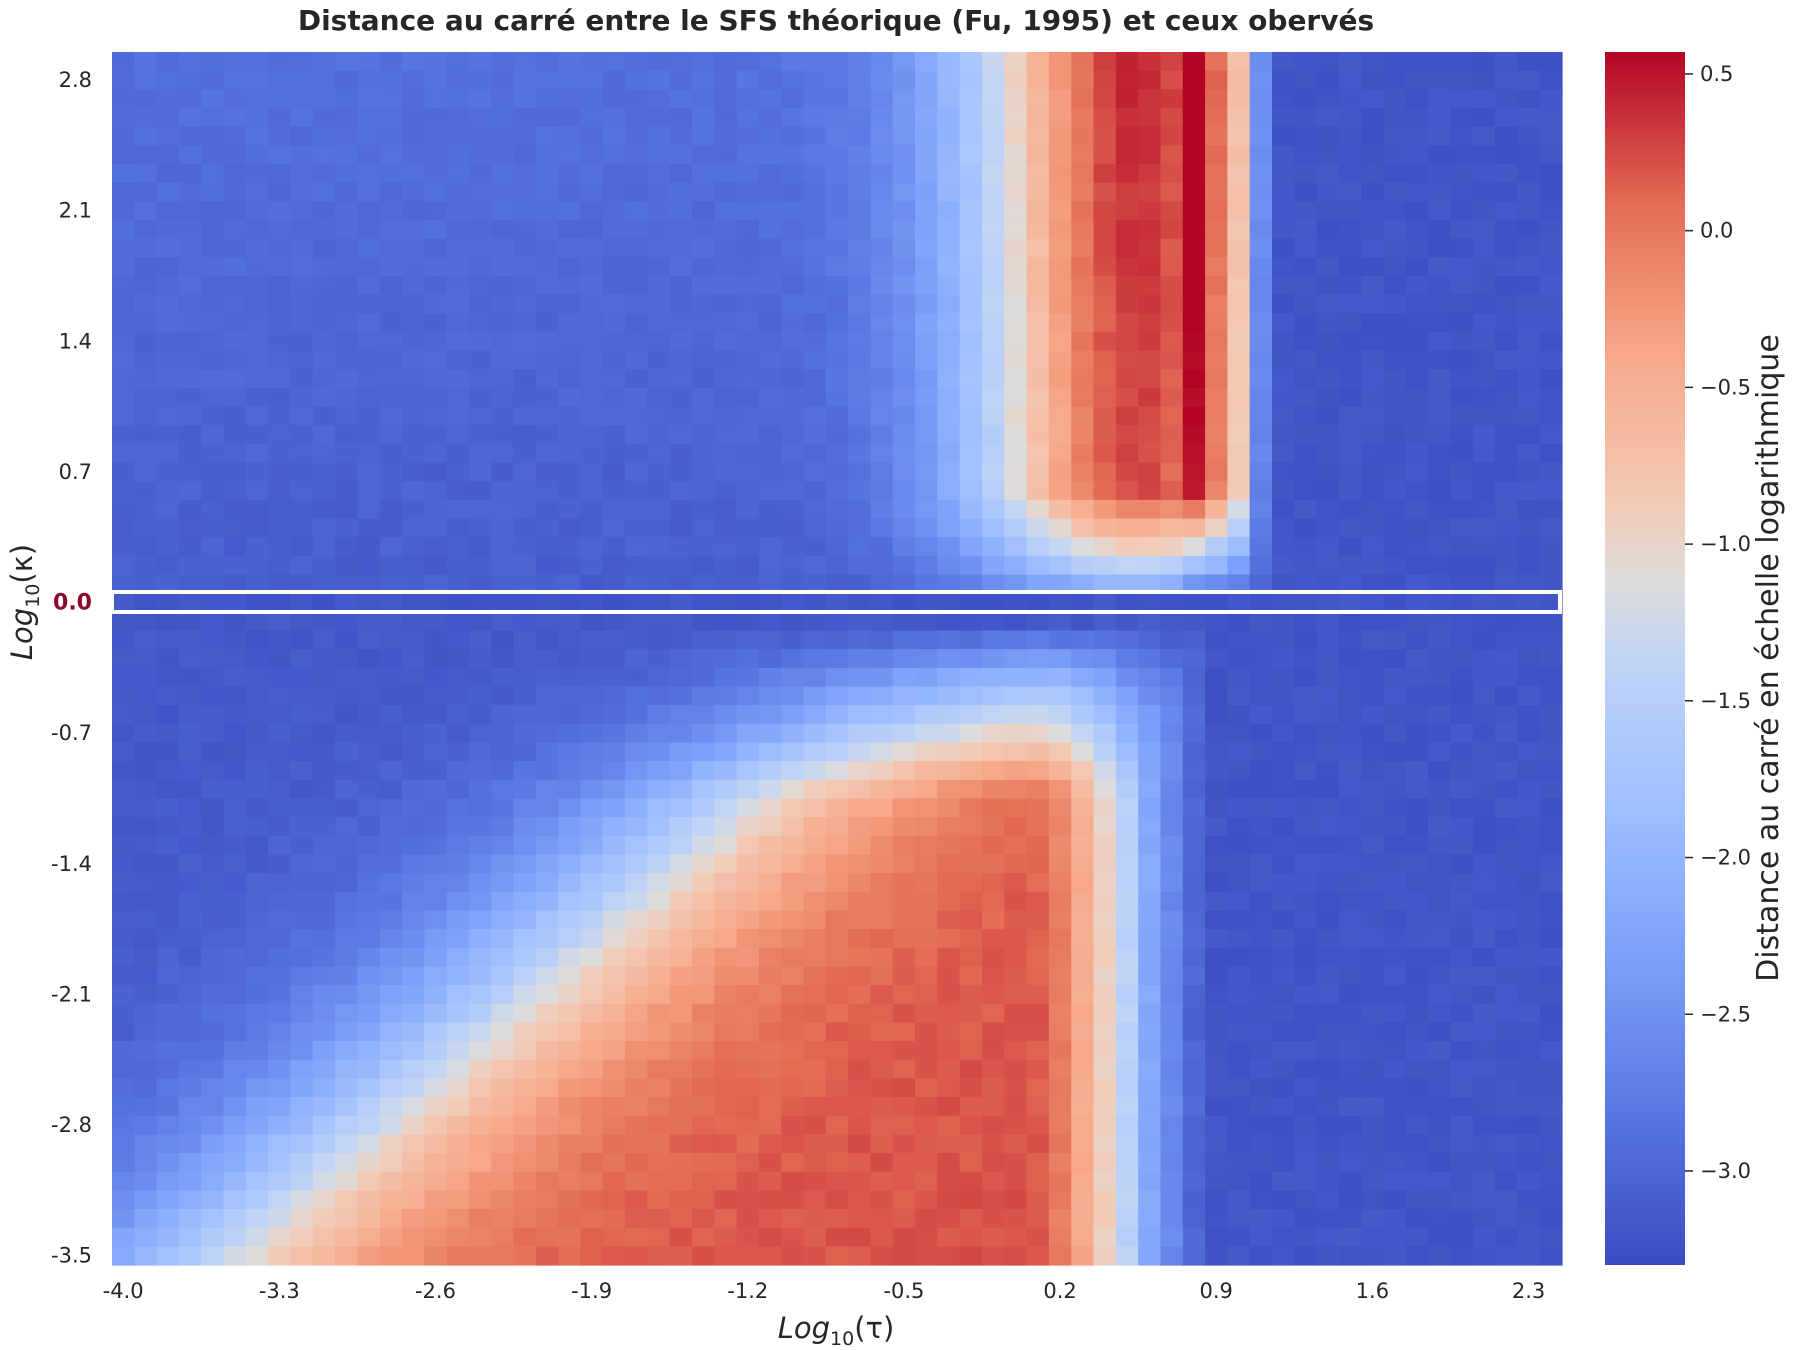  What do you see at coordinates (72, 603) in the screenshot?
I see `y-tick-label: 0.0` at bounding box center [72, 603].